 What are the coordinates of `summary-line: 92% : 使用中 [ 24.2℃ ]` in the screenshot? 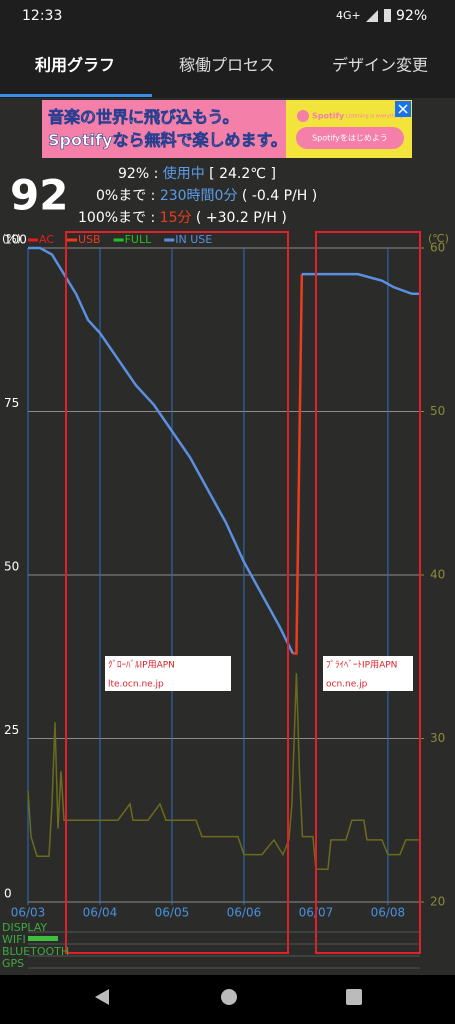 It's located at (197, 173).